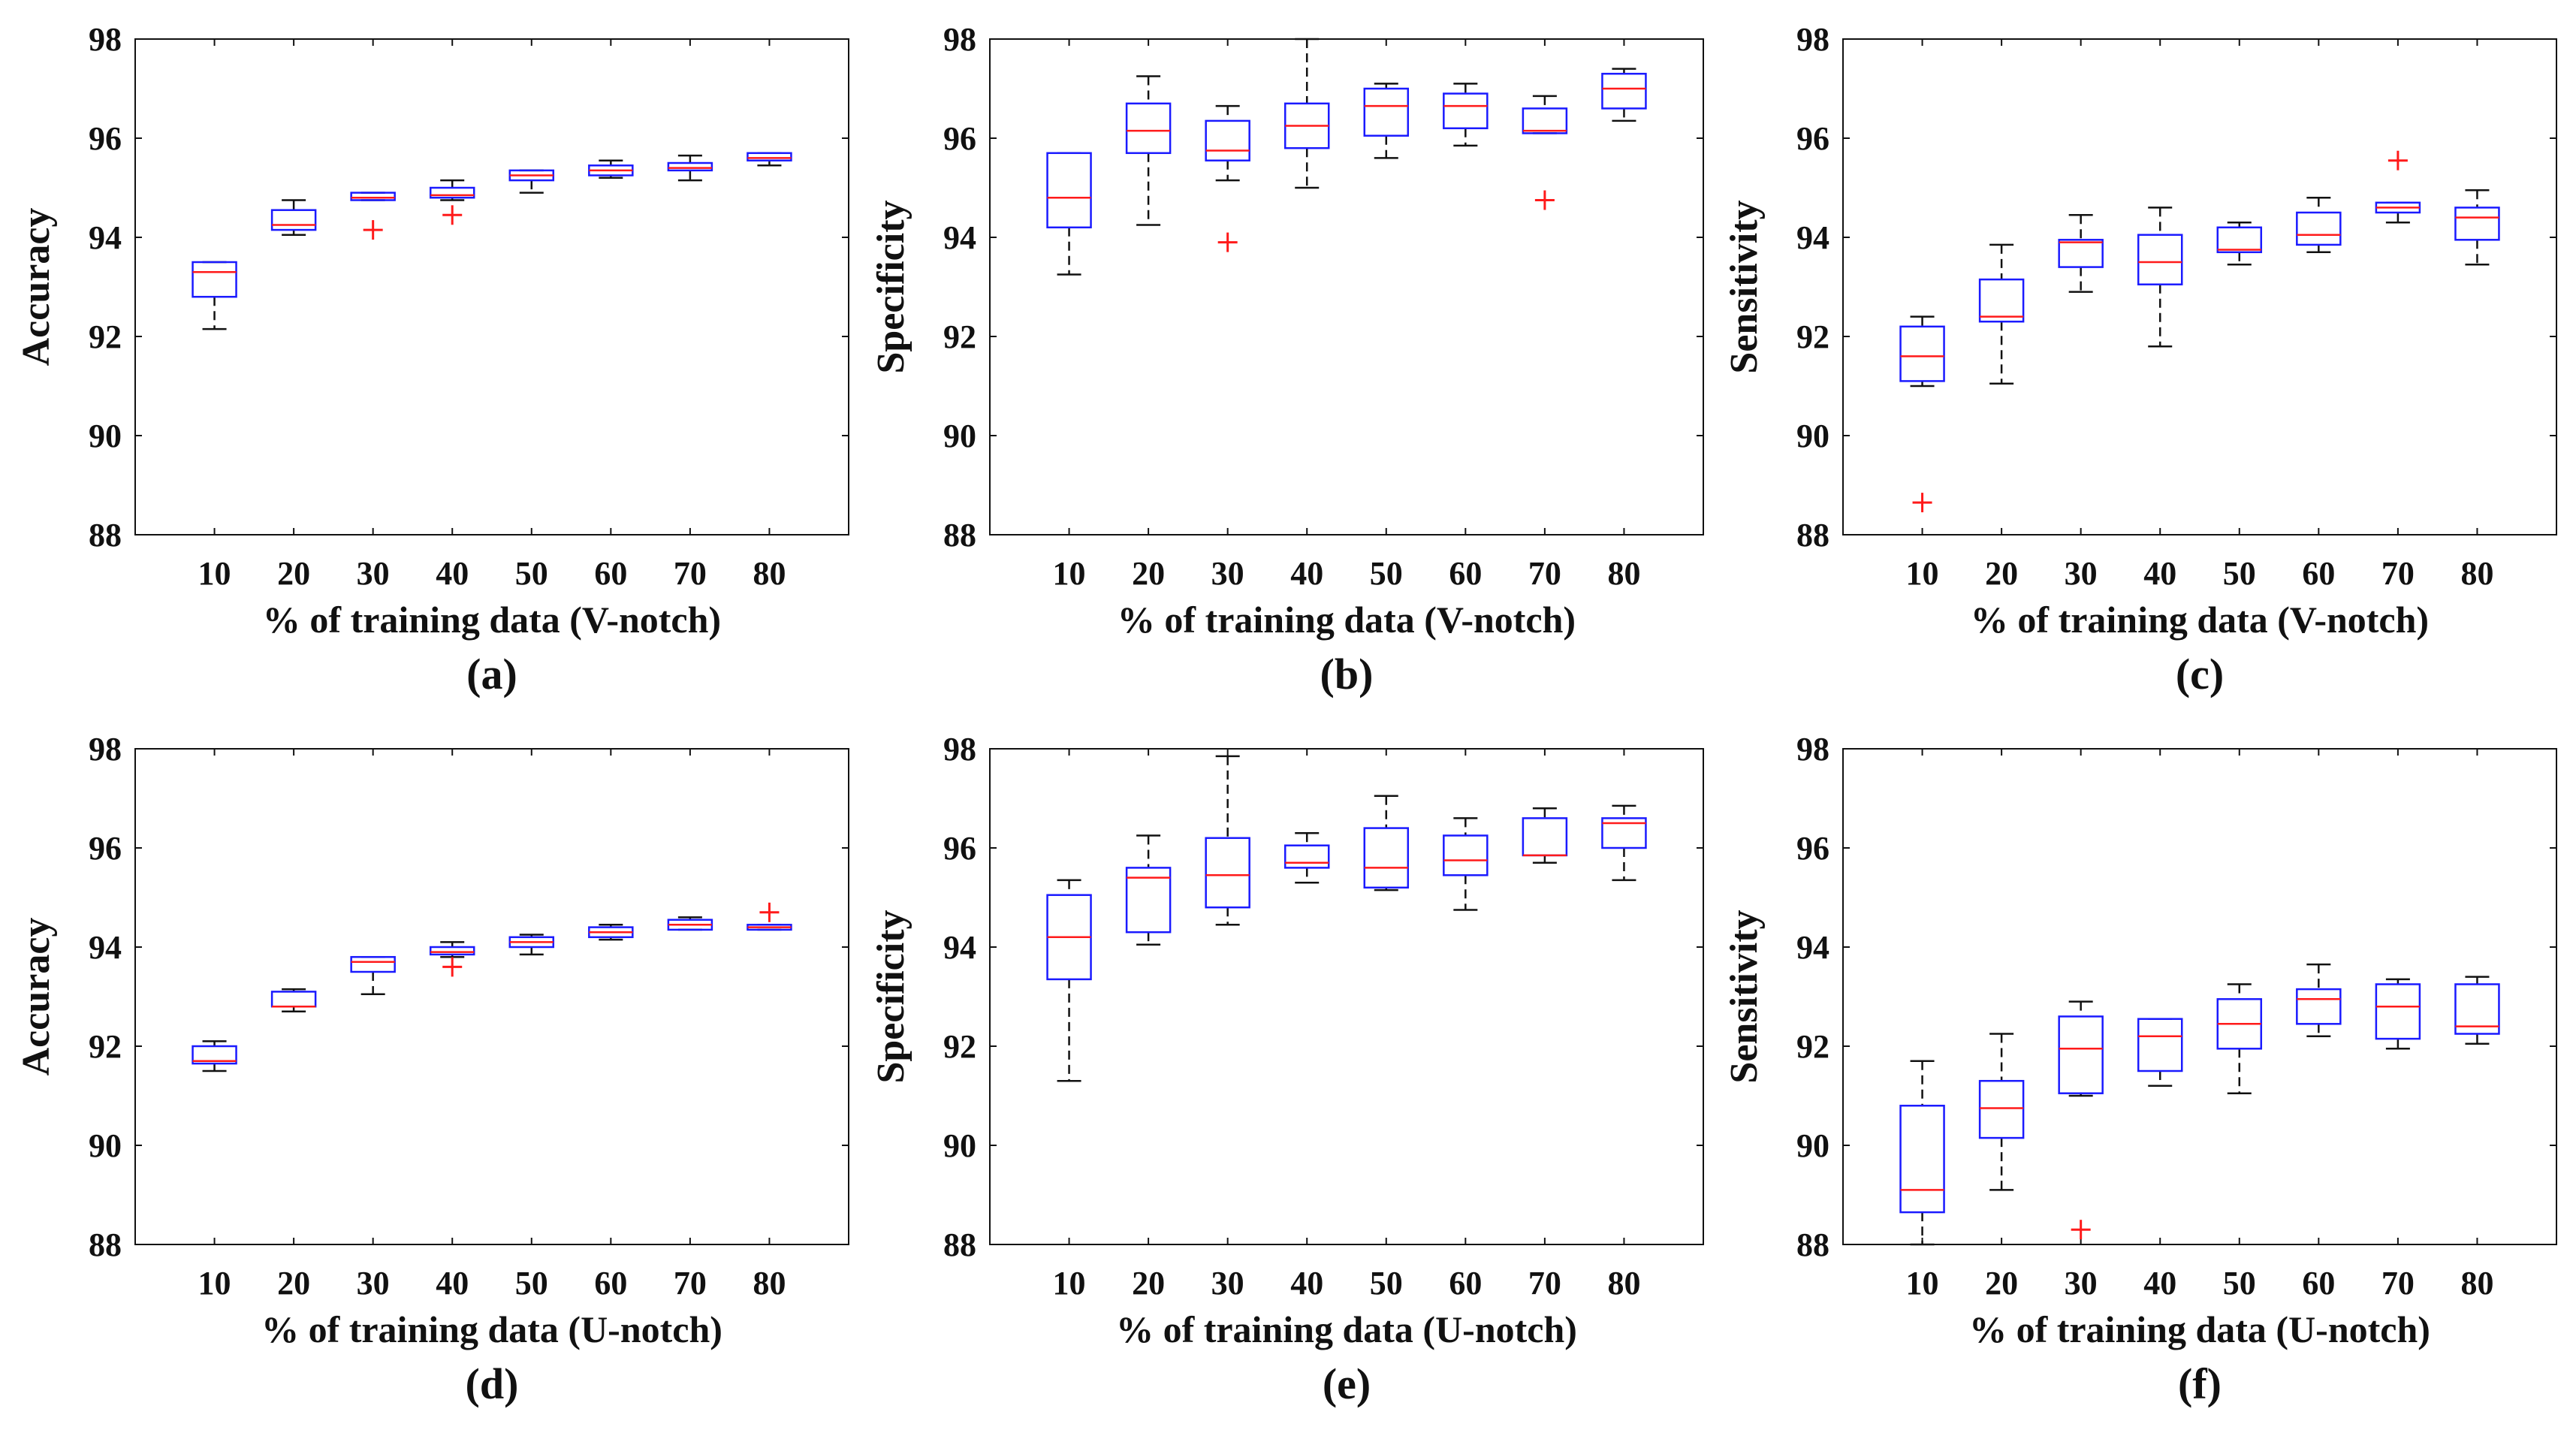 The image size is (2576, 1442). What do you see at coordinates (2240, 1284) in the screenshot?
I see `x-tick-label: 50` at bounding box center [2240, 1284].